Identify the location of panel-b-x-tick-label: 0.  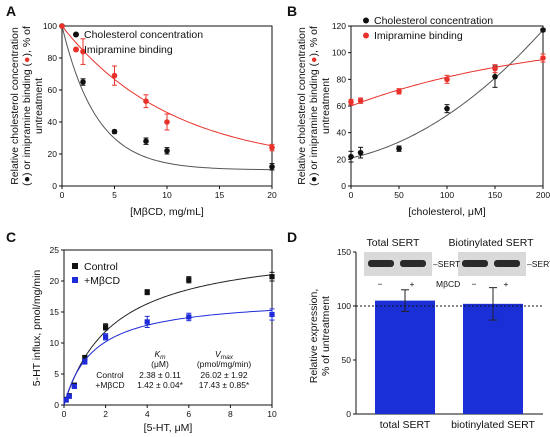
(351, 195).